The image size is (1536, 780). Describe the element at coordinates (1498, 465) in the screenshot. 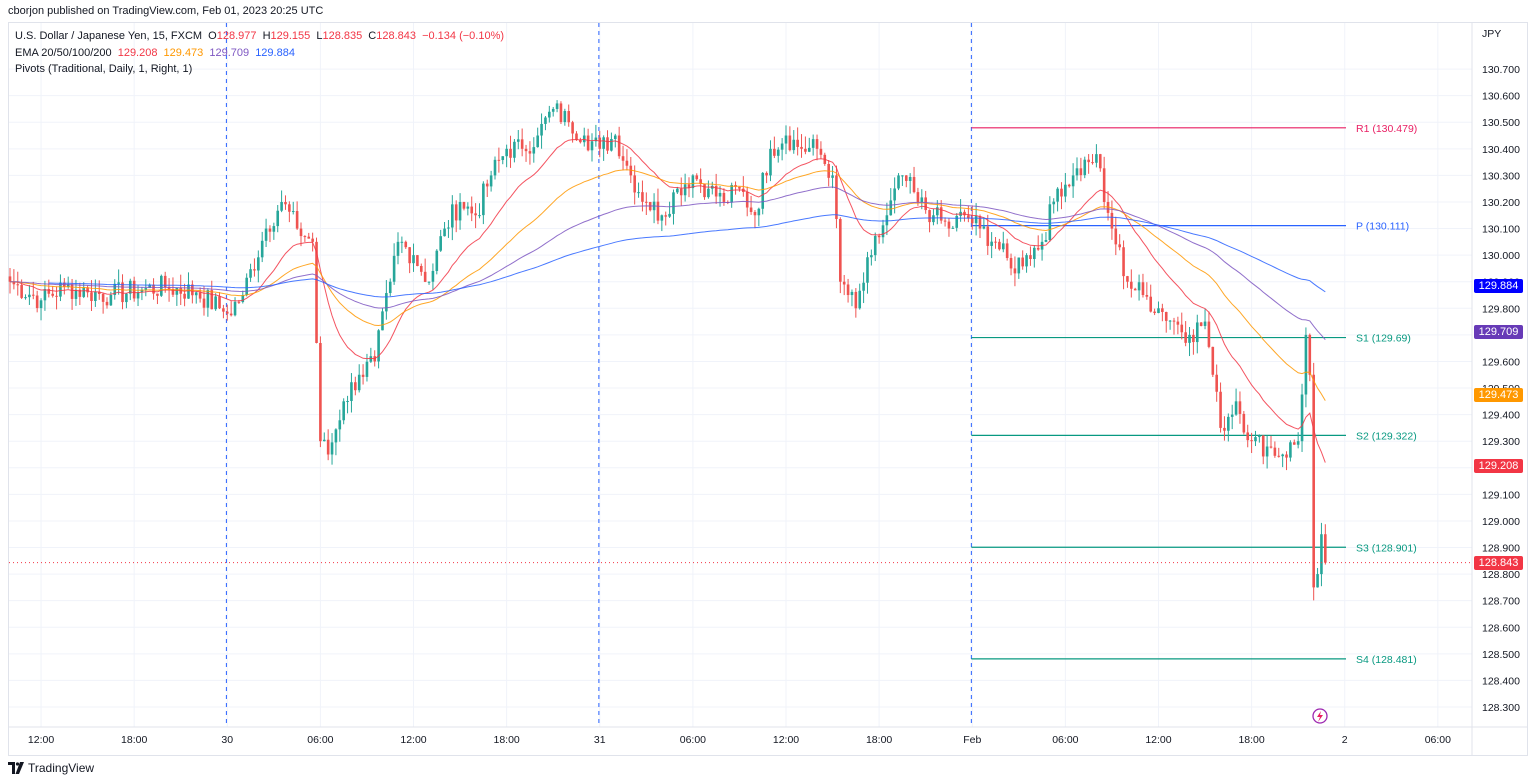

I see `price-tag: 129.208` at that location.